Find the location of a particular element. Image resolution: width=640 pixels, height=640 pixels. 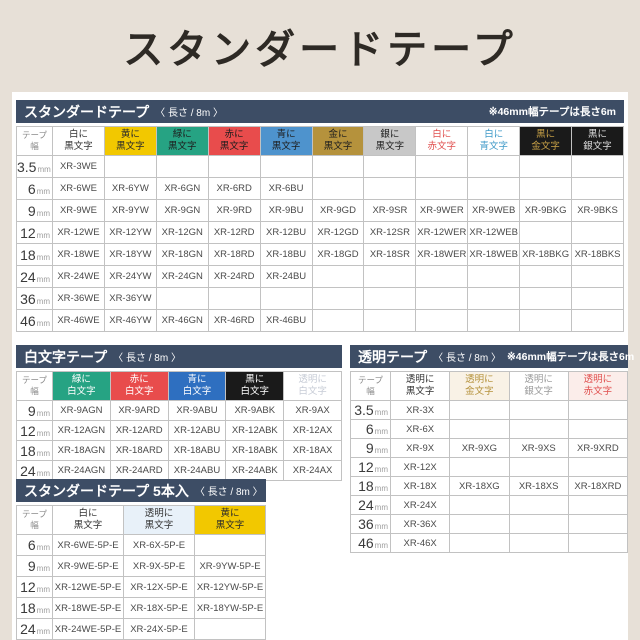

product-code-cell: XR-18X is located at coordinates (420, 486).